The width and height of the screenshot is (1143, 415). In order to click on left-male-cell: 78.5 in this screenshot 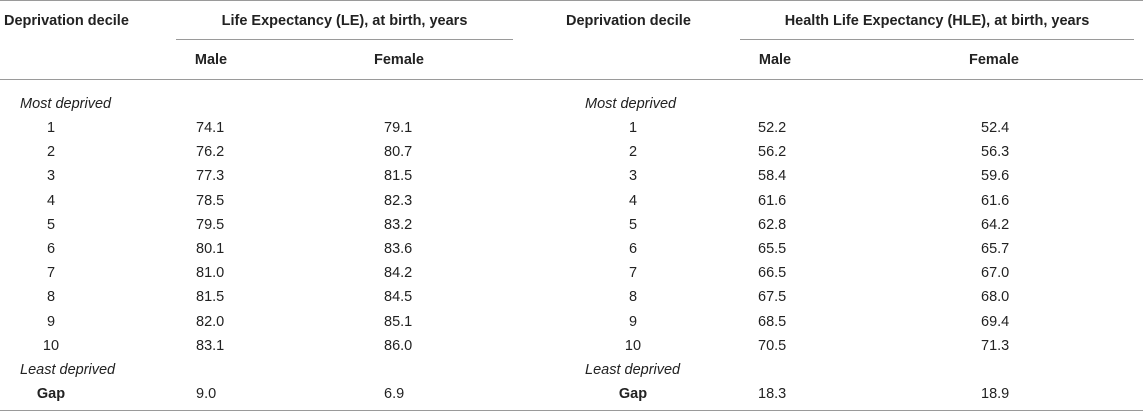, I will do `click(210, 200)`.